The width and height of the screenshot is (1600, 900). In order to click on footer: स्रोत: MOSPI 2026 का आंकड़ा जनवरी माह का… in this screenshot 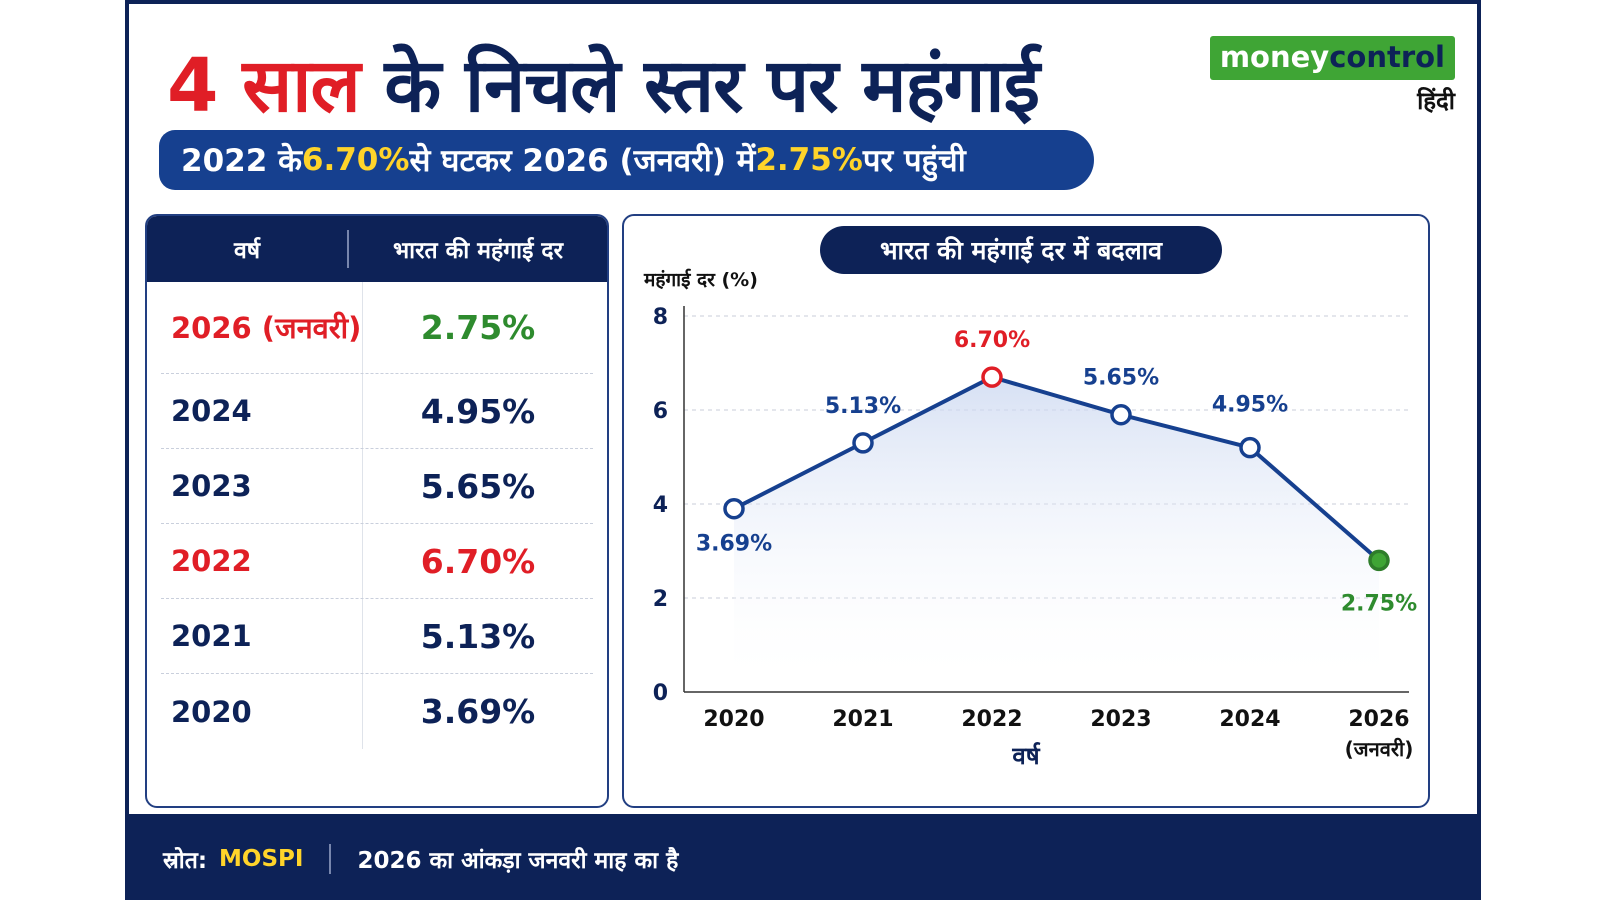, I will do `click(803, 857)`.